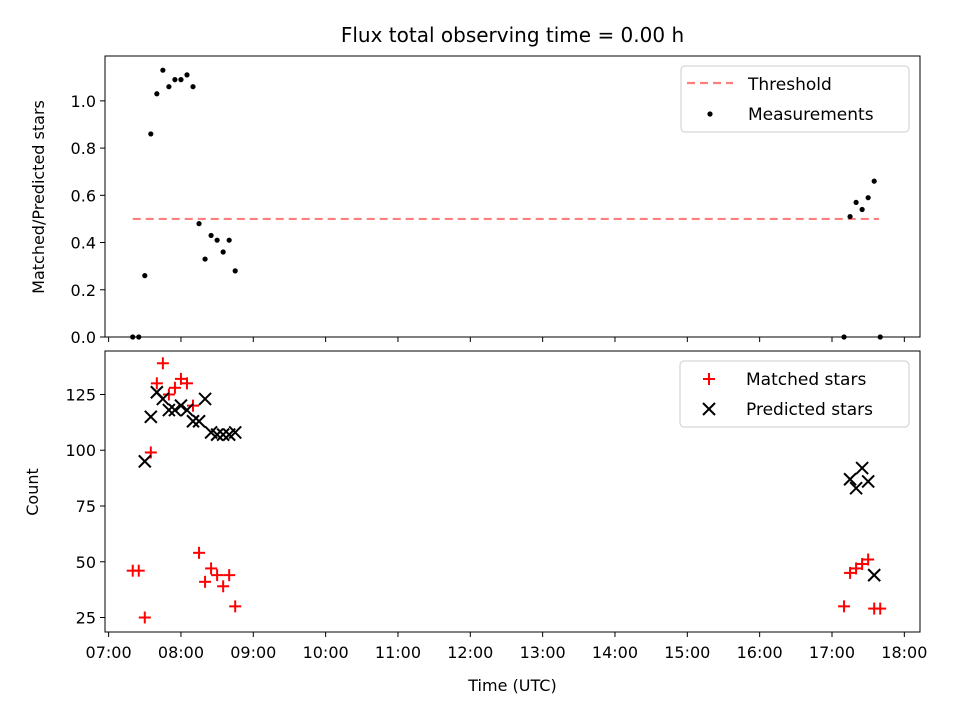  I want to click on top-y-axis-label: Matched/Predicted stars, so click(38, 197).